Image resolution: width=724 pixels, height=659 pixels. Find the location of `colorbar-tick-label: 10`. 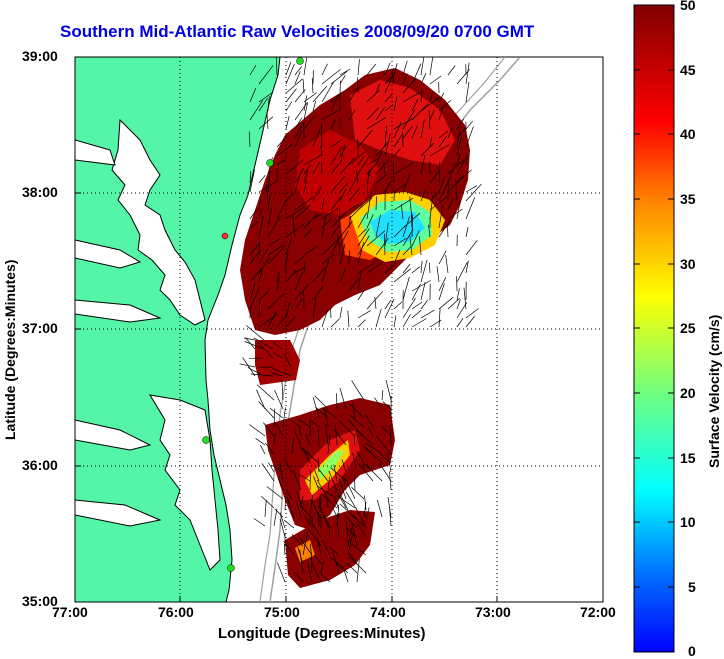

colorbar-tick-label: 10 is located at coordinates (688, 522).